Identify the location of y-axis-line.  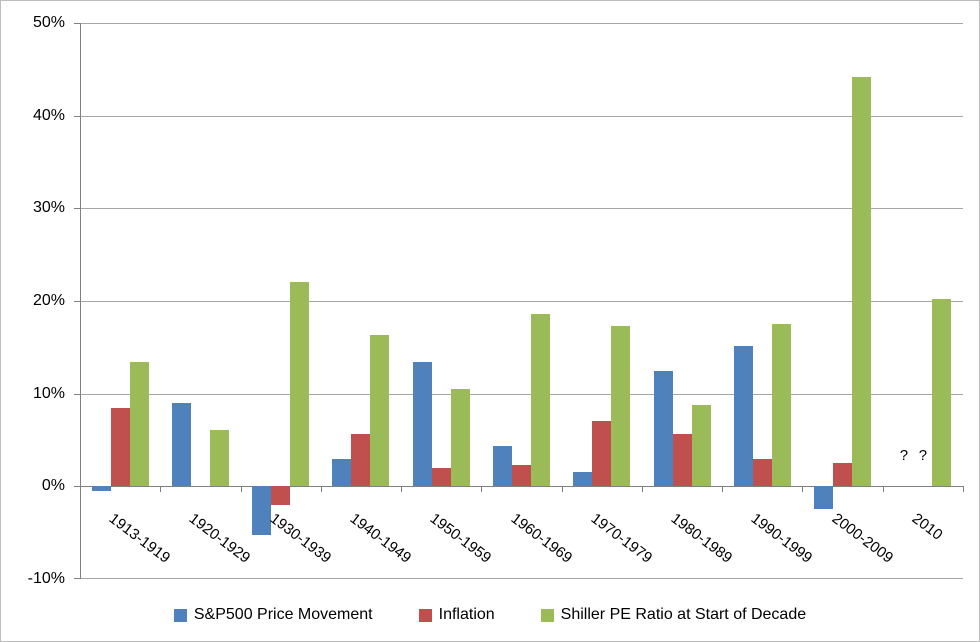
(80, 301).